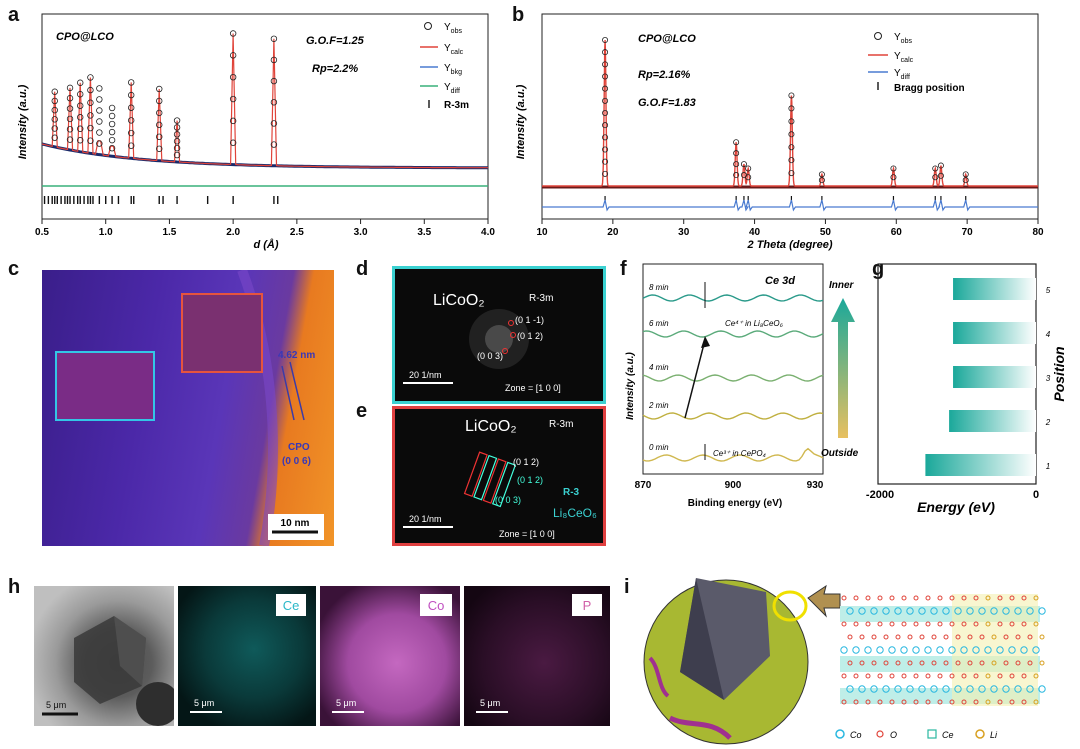 This screenshot has width=1080, height=749. Describe the element at coordinates (361, 232) in the screenshot. I see `a-xtick-label: 3.0` at that location.